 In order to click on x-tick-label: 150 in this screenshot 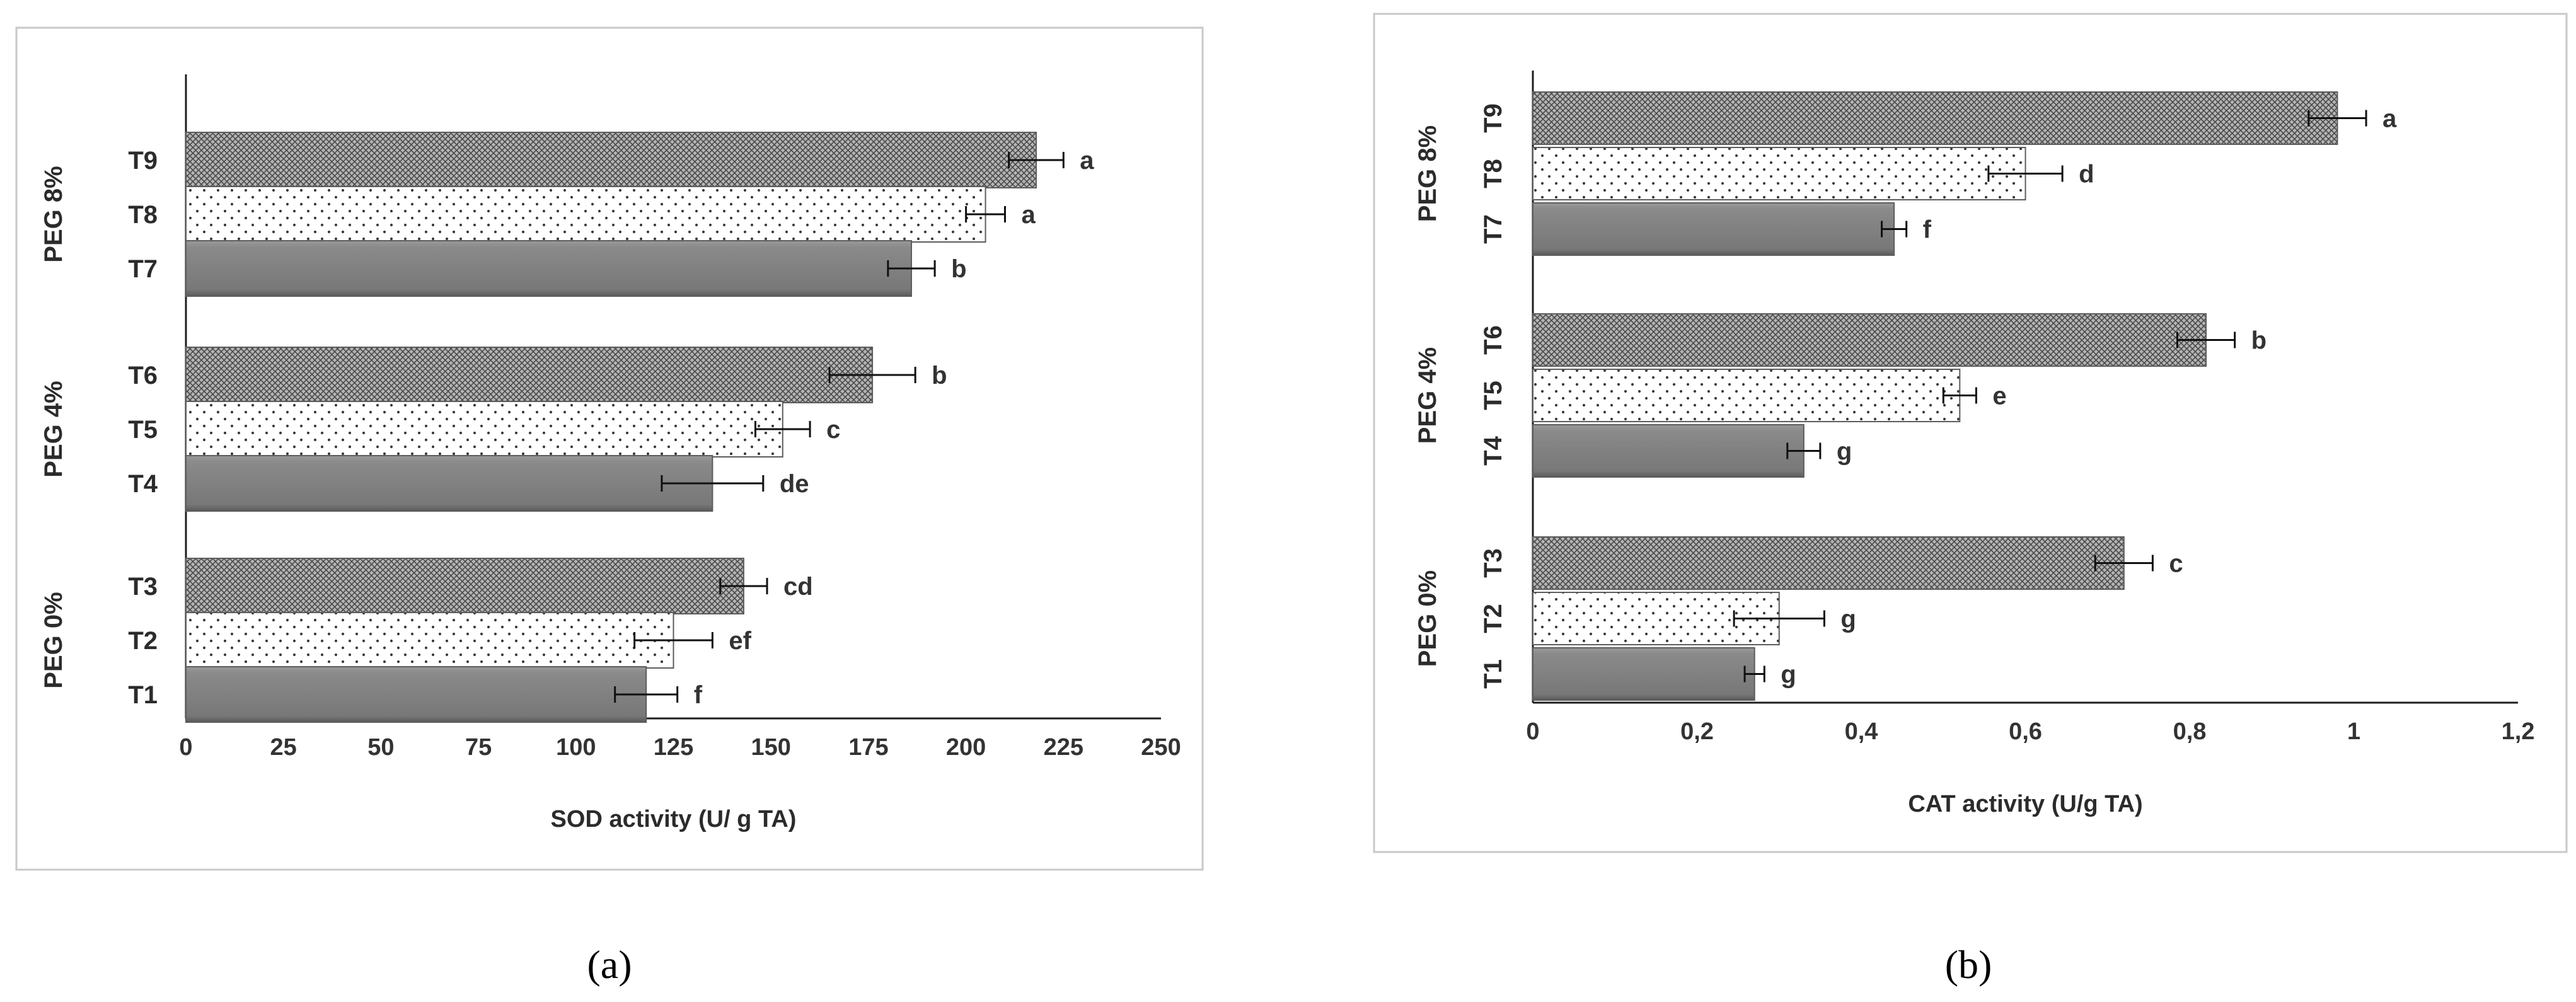, I will do `click(770, 747)`.